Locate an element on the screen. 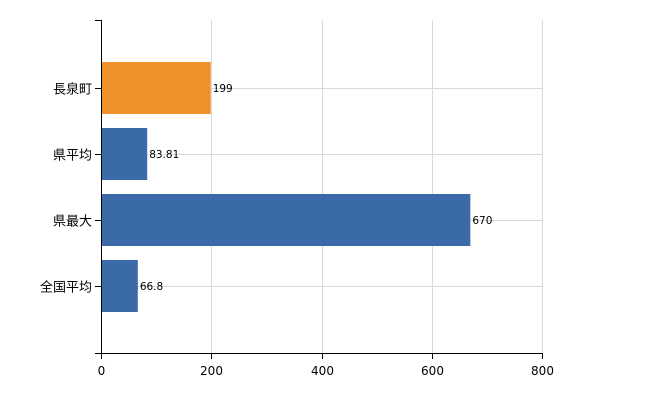 This screenshot has width=650, height=400. category-label: 県最大 is located at coordinates (72, 222).